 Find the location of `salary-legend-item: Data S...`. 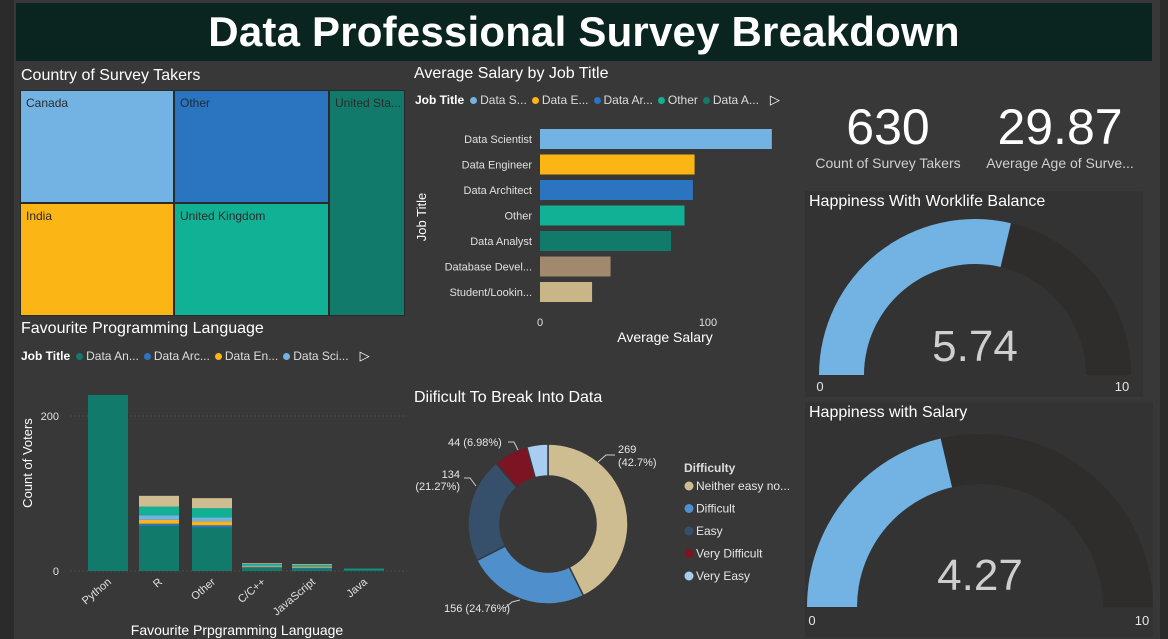

salary-legend-item: Data S... is located at coordinates (498, 100).